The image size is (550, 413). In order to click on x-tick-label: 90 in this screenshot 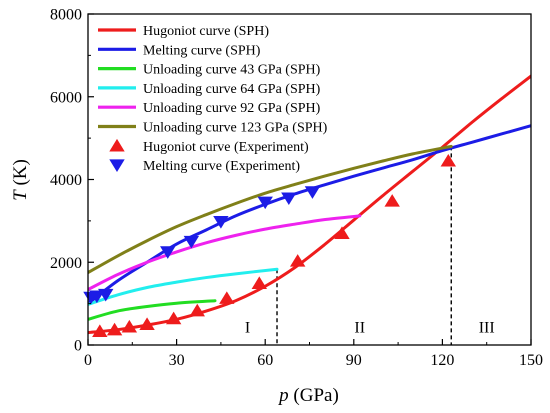, I will do `click(354, 360)`.